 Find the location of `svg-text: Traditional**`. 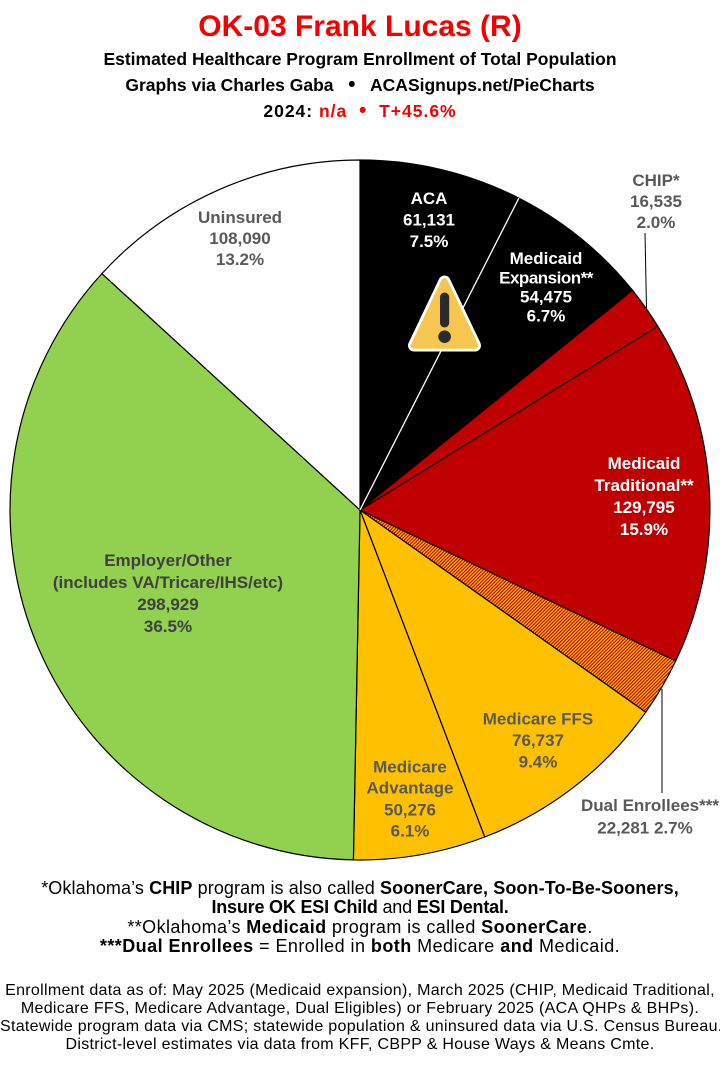

svg-text: Traditional** is located at coordinates (644, 485).